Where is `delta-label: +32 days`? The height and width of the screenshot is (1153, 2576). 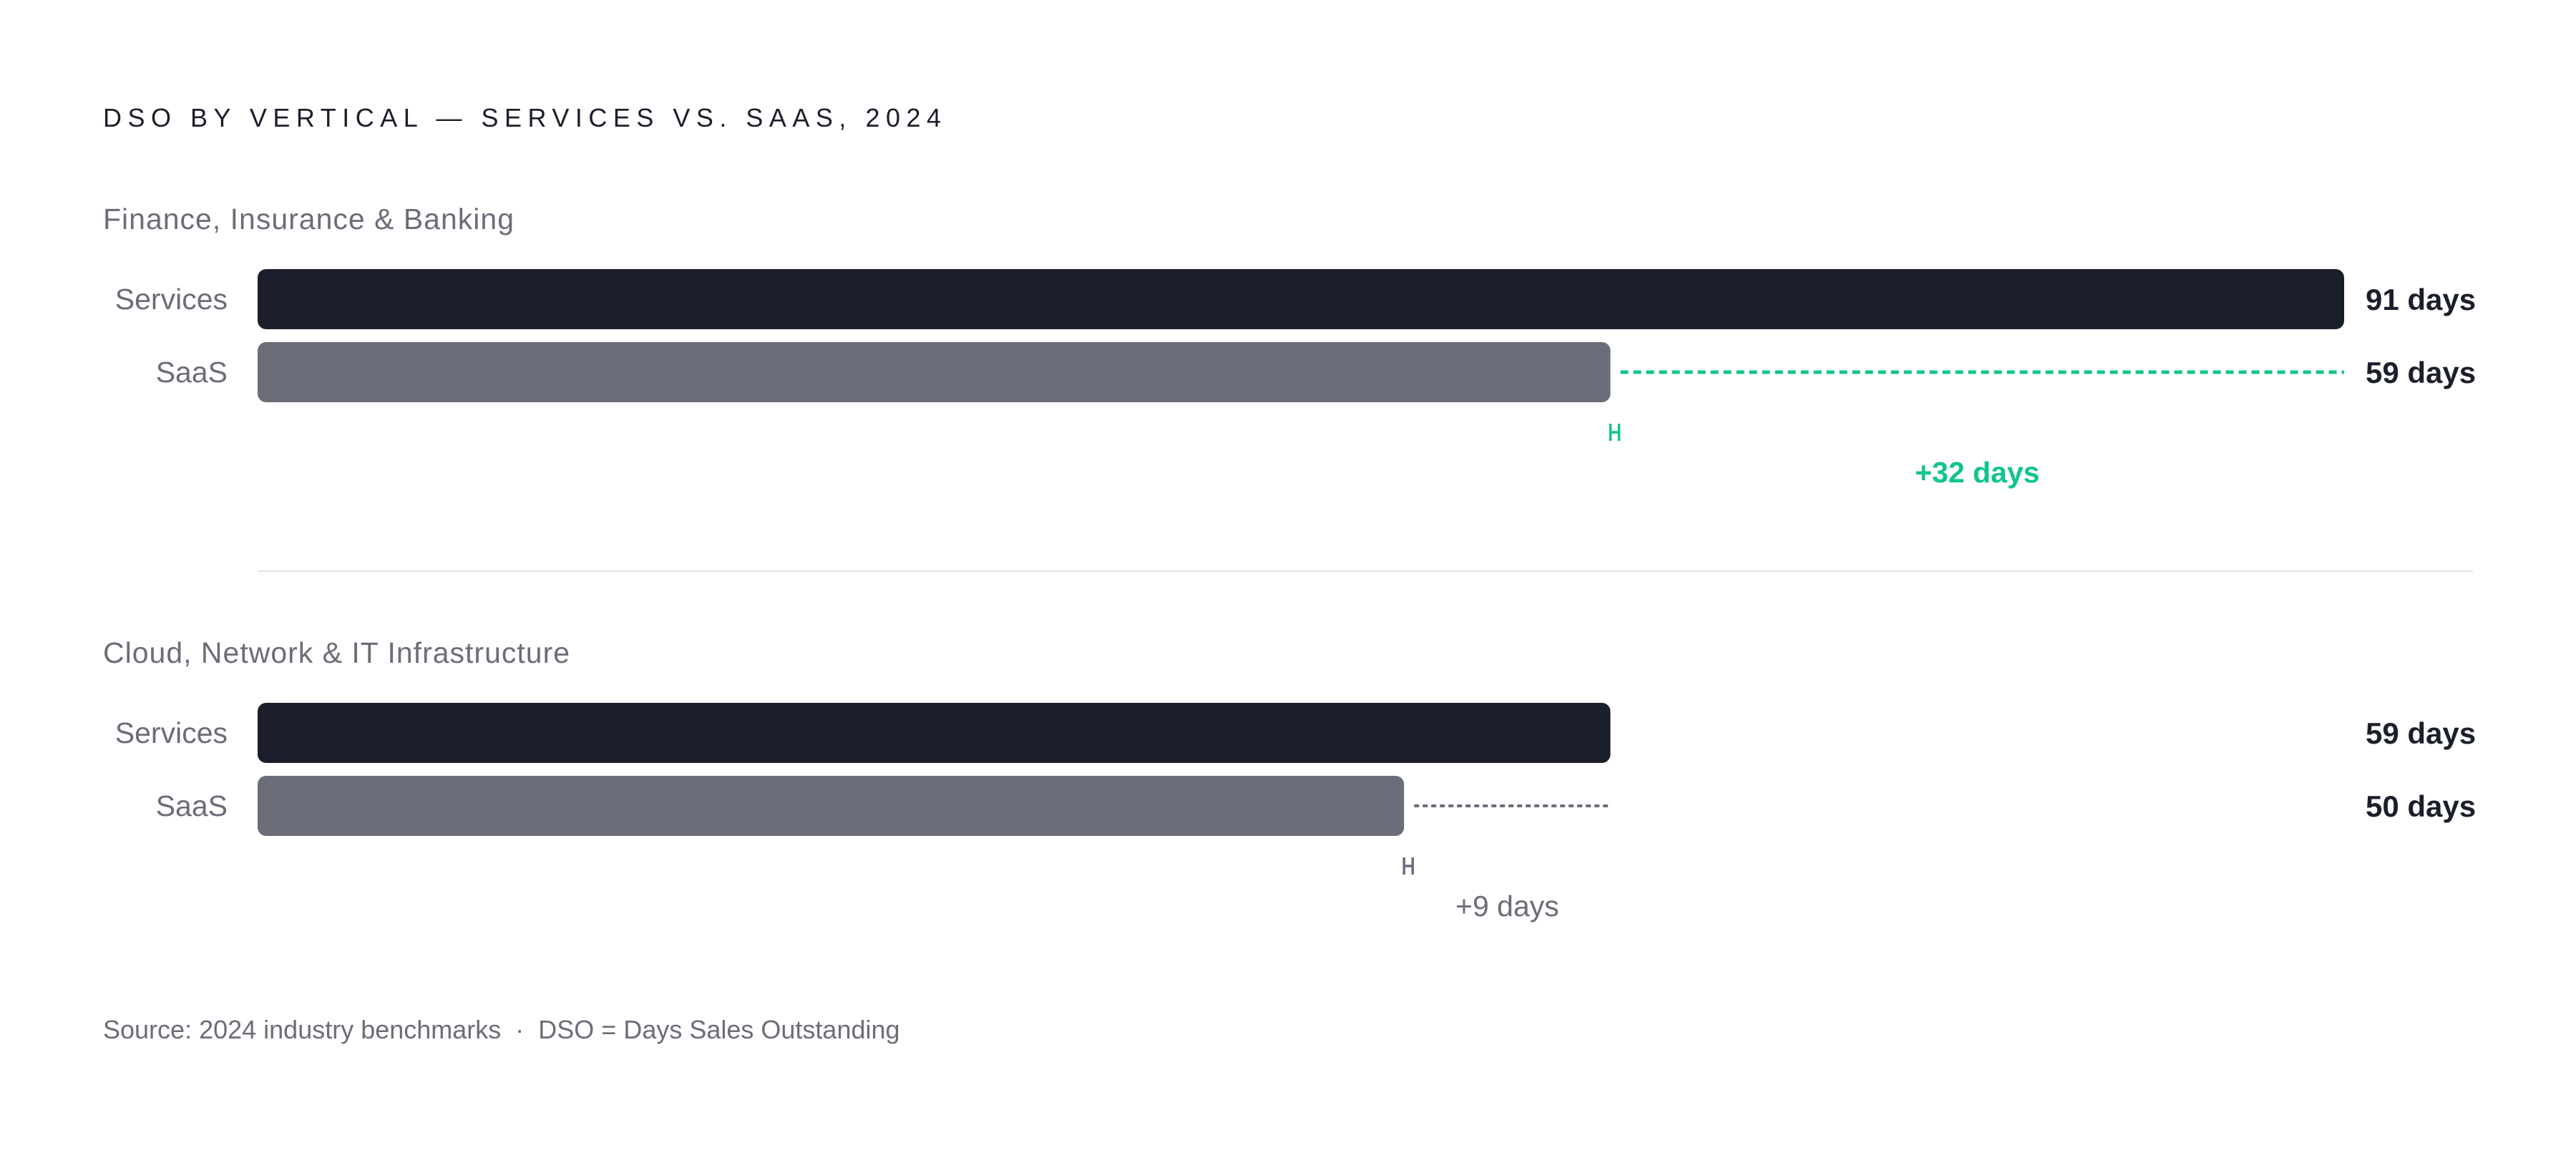 delta-label: +32 days is located at coordinates (1977, 472).